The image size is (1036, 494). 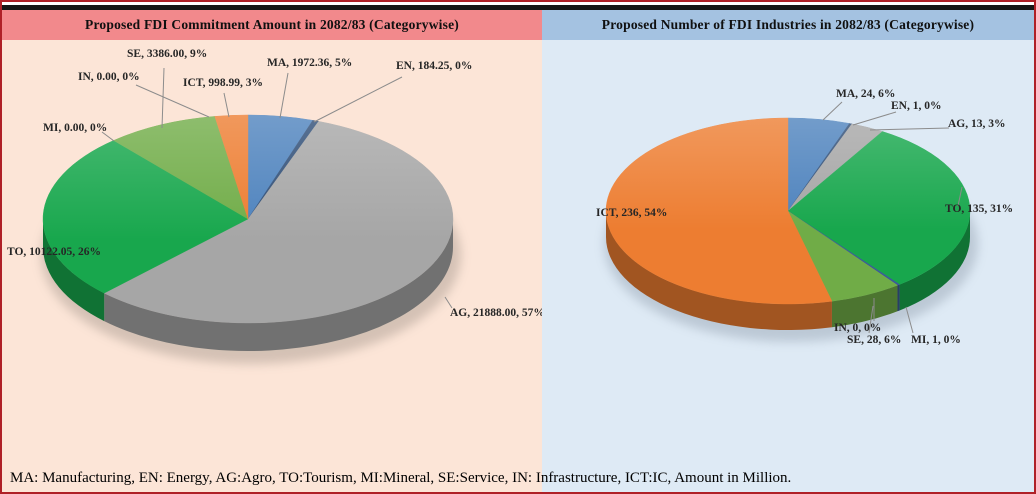 What do you see at coordinates (858, 328) in the screenshot?
I see `slice-label-IN: IN, 0, 0%` at bounding box center [858, 328].